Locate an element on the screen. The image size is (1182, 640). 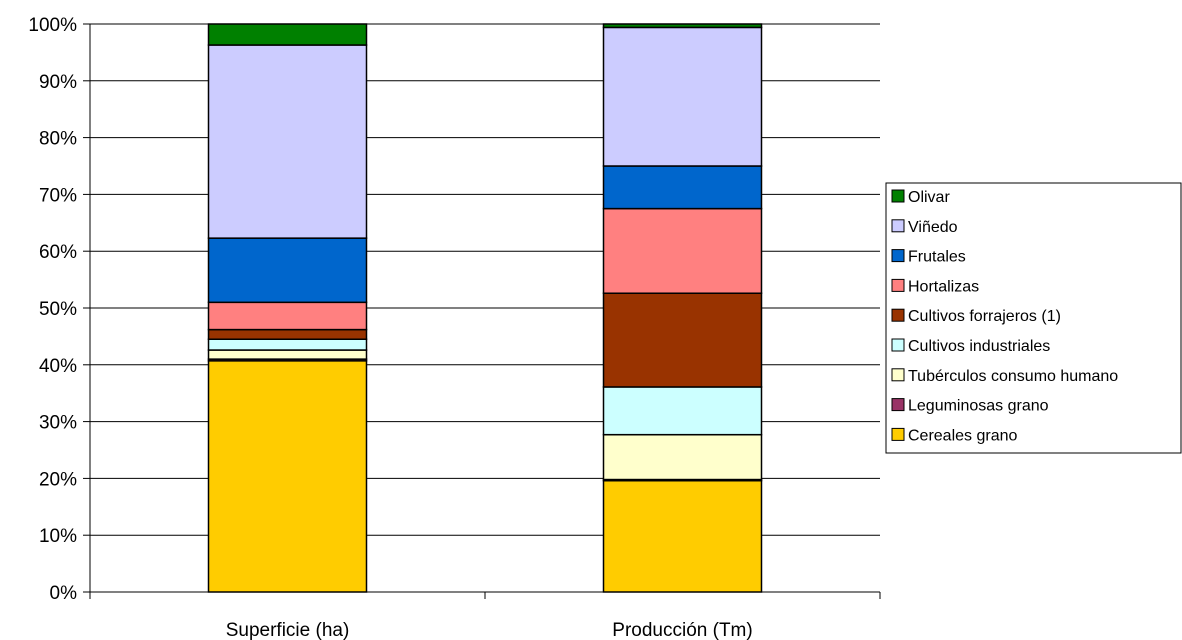
legend-box is located at coordinates (1033, 318).